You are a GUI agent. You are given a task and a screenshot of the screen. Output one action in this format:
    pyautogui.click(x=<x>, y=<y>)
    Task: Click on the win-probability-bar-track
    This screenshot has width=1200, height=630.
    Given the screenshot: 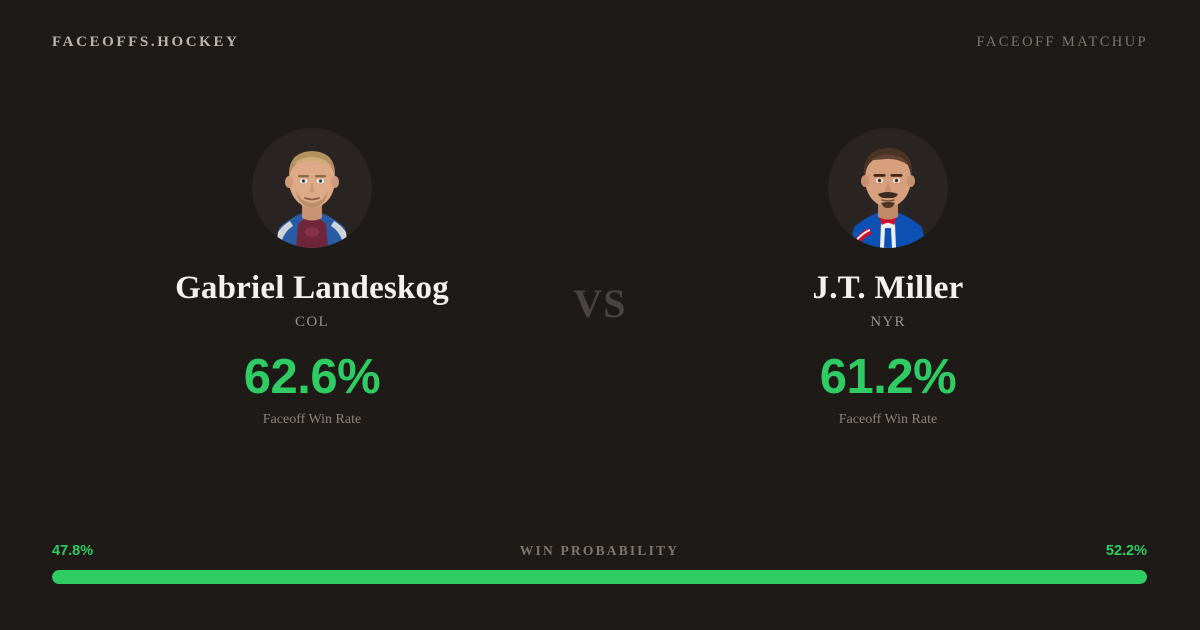 What is the action you would take?
    pyautogui.click(x=599, y=577)
    